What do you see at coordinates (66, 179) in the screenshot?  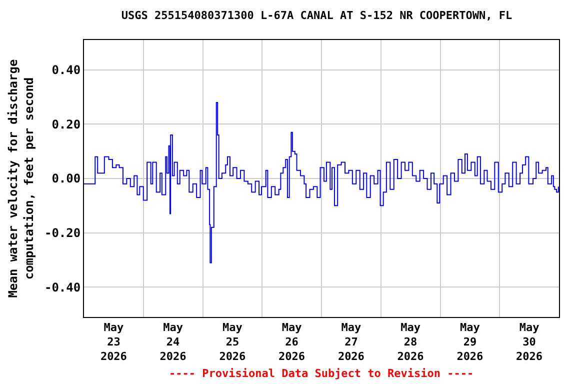 I see `y-tick-label: 0.00` at bounding box center [66, 179].